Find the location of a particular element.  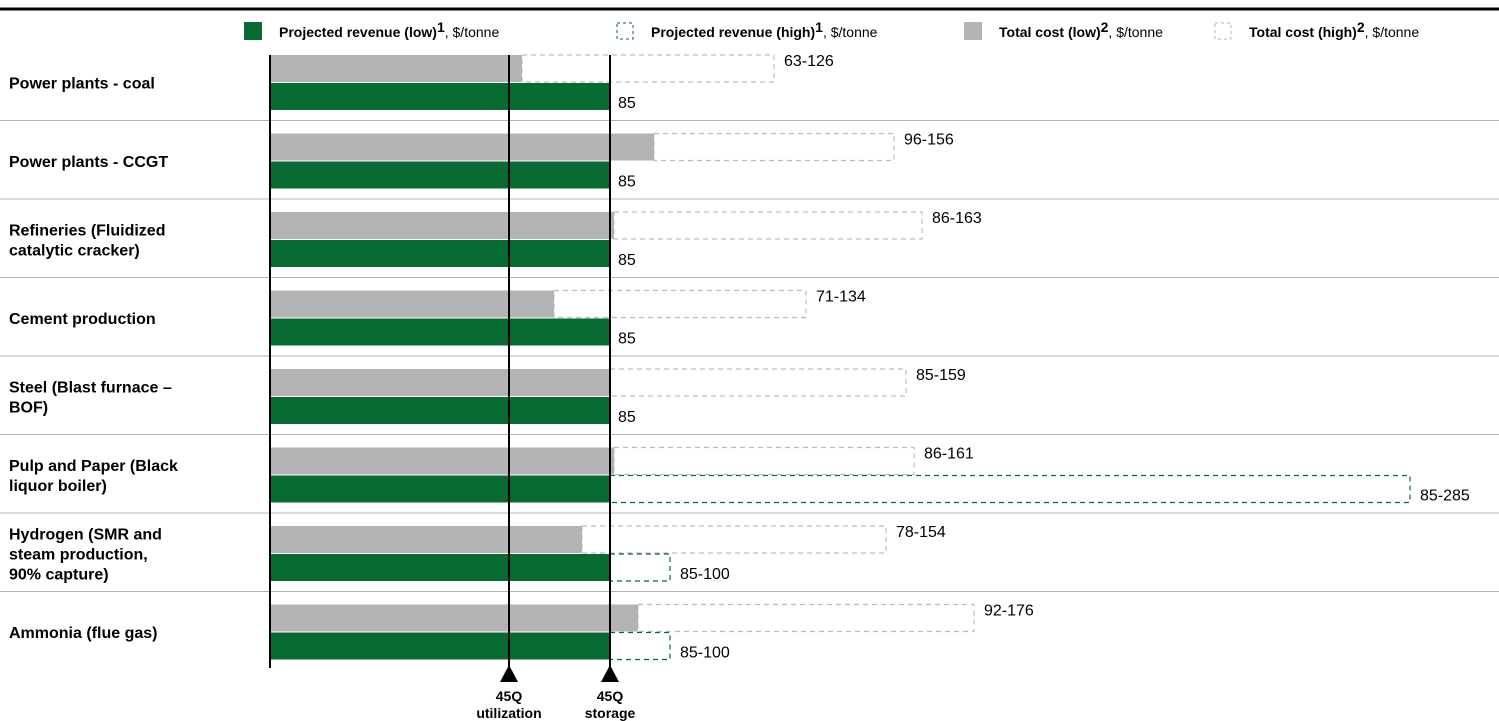

category-label: 90% capture) is located at coordinates (59, 574).